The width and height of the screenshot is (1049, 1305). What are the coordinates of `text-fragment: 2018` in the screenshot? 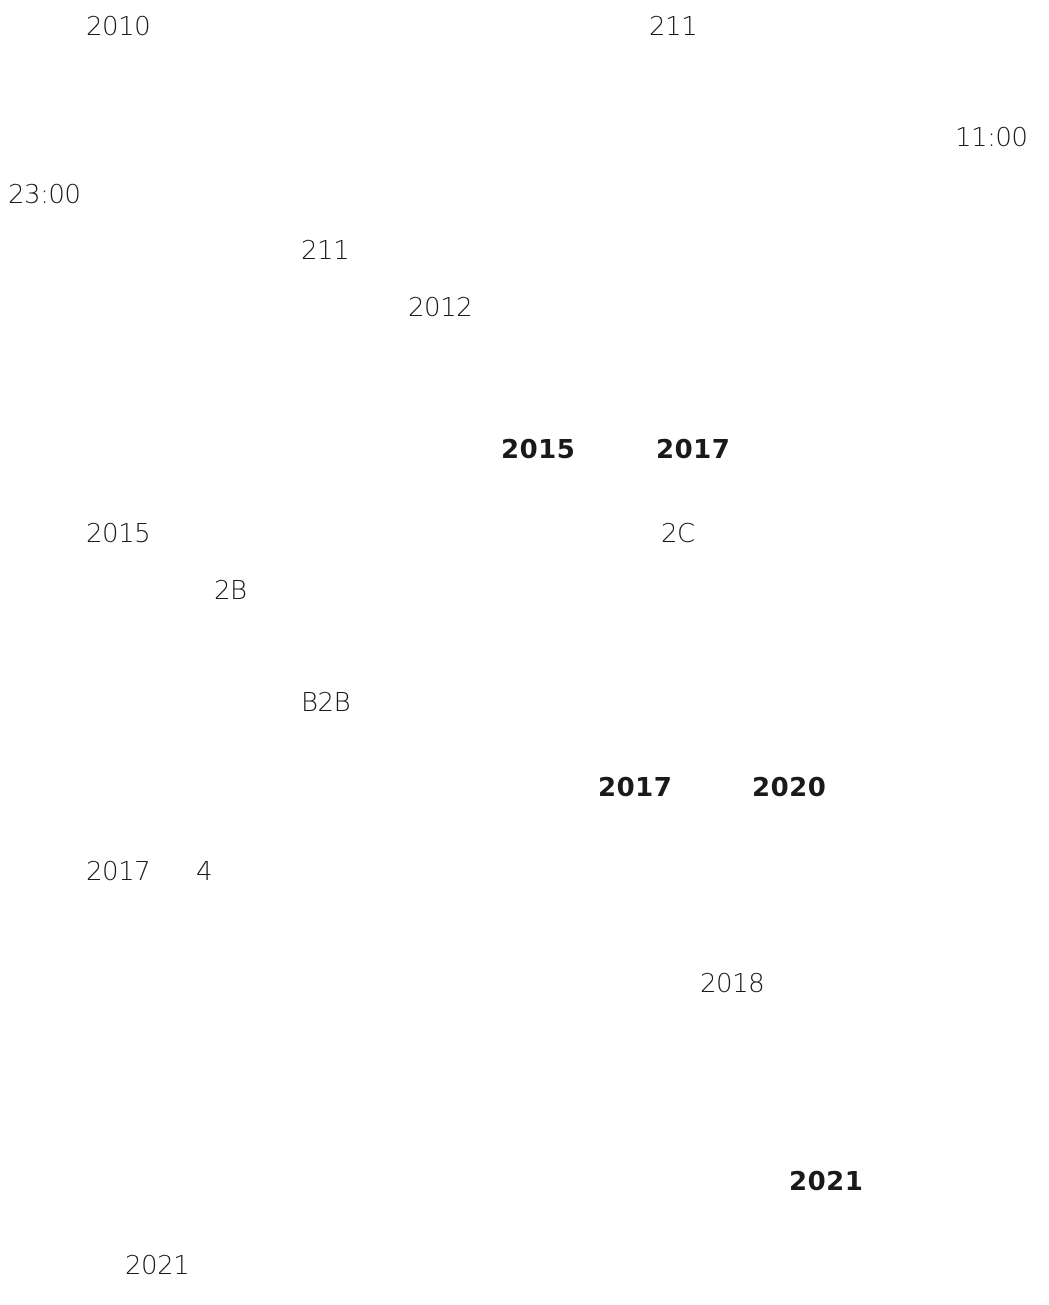 It's located at (732, 984).